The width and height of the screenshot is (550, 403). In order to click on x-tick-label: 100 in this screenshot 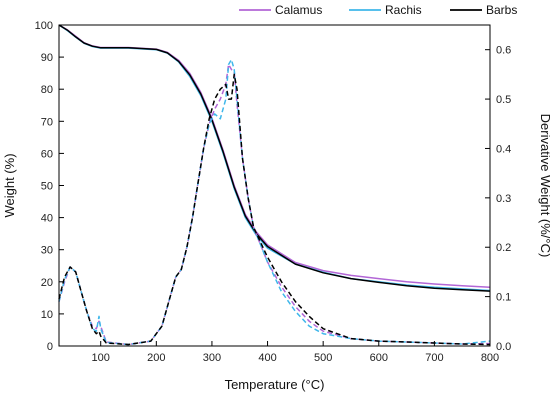, I will do `click(101, 358)`.